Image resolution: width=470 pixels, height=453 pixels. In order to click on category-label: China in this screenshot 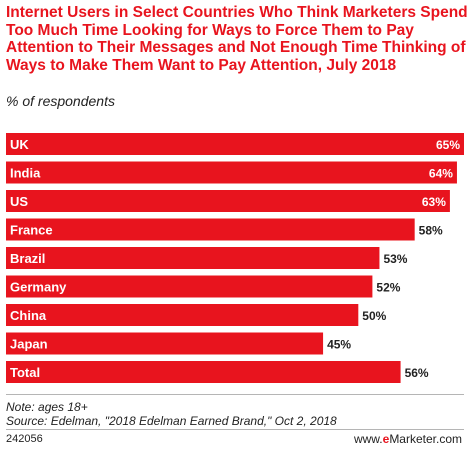, I will do `click(28, 315)`.